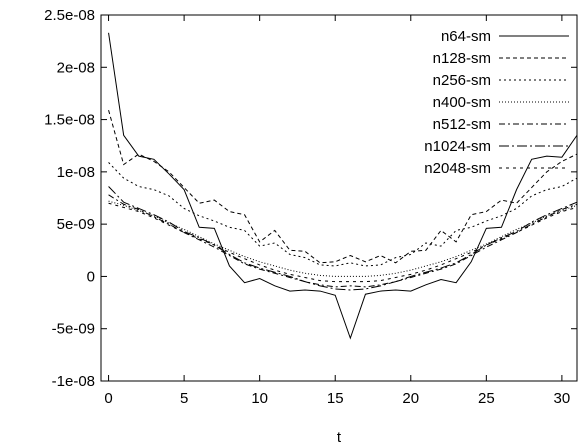 The height and width of the screenshot is (447, 585). I want to click on legend-label: n1024-sm, so click(457, 146).